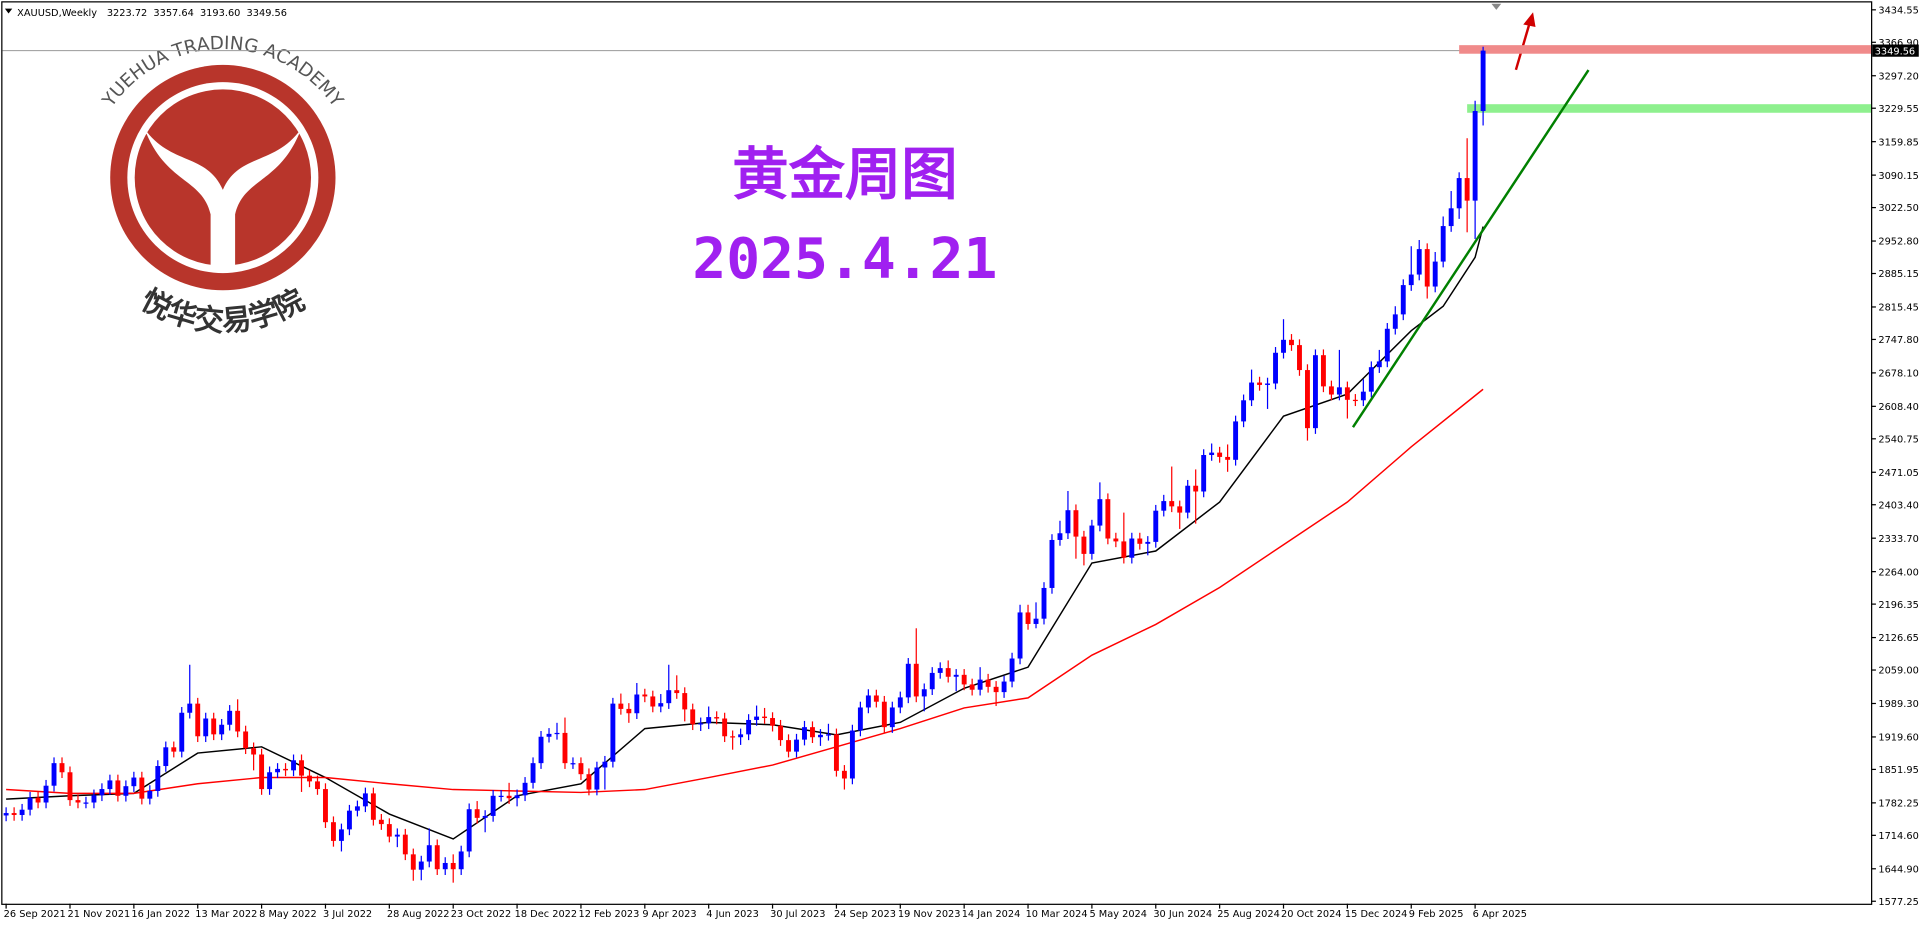  I want to click on x-tick-label: 24 Sep 2023, so click(865, 914).